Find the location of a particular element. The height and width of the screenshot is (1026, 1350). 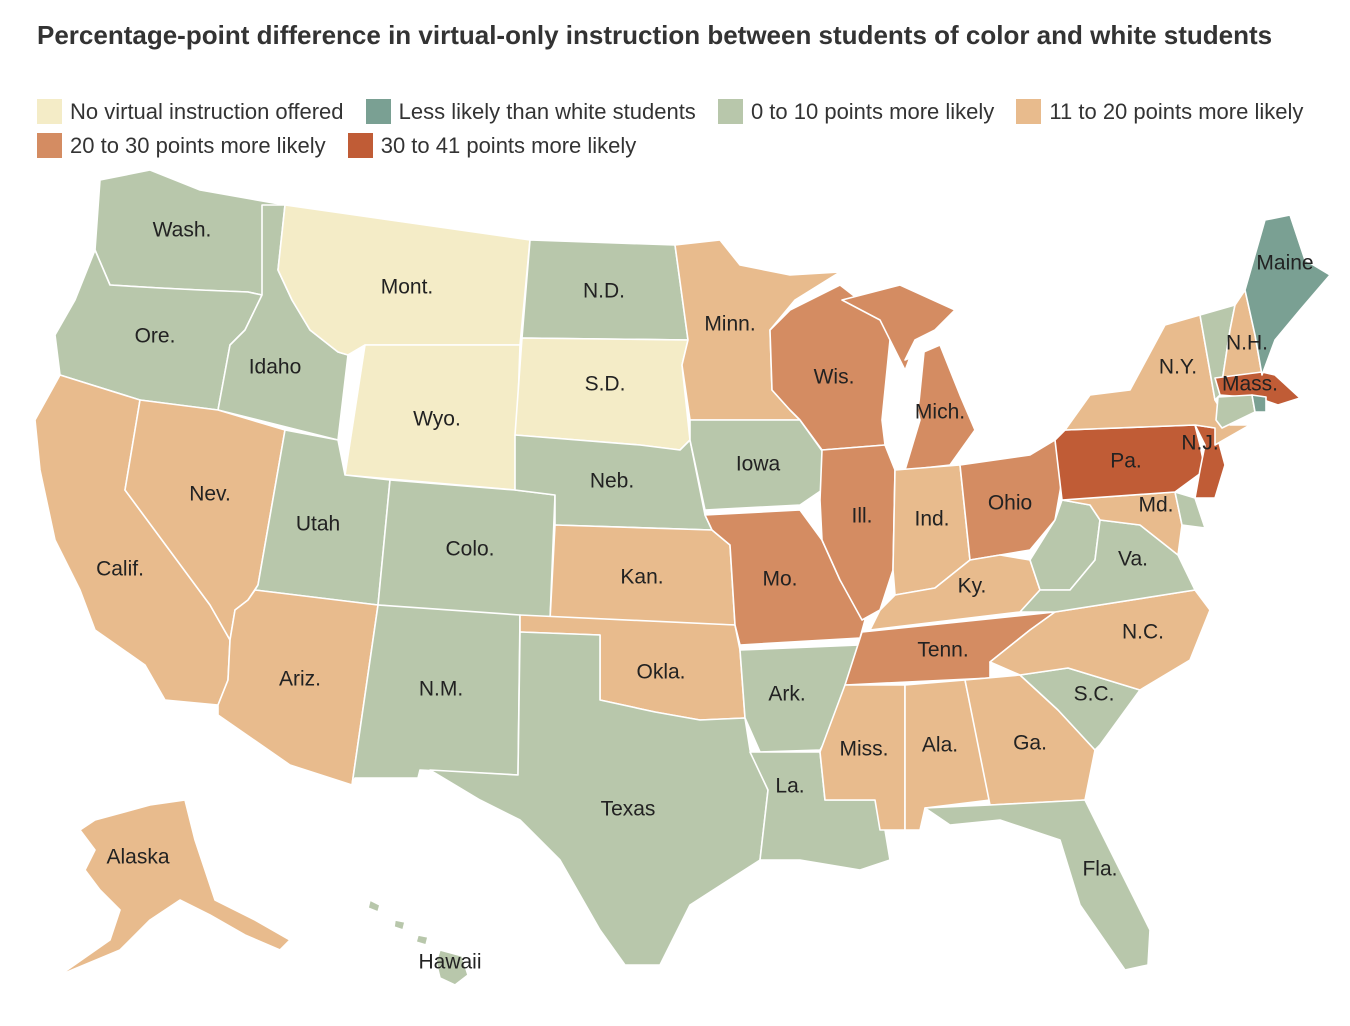

legend-label: No virtual instruction offered is located at coordinates (207, 111).